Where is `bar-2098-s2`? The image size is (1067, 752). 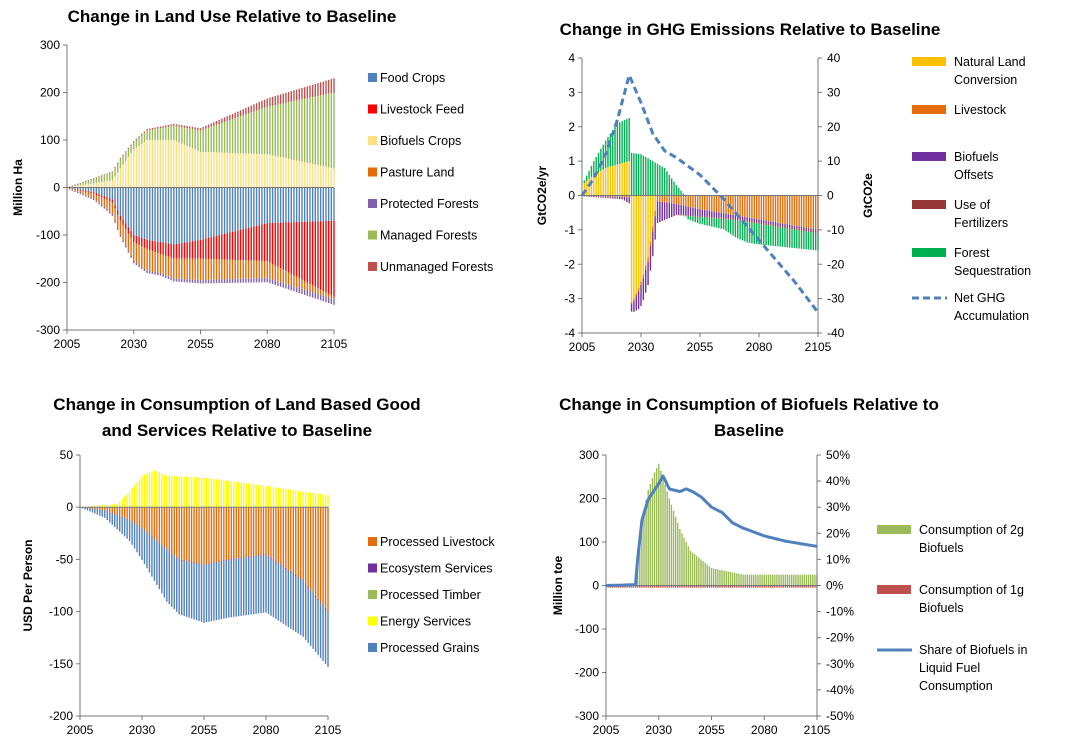
bar-2098-s2 is located at coordinates (801, 228).